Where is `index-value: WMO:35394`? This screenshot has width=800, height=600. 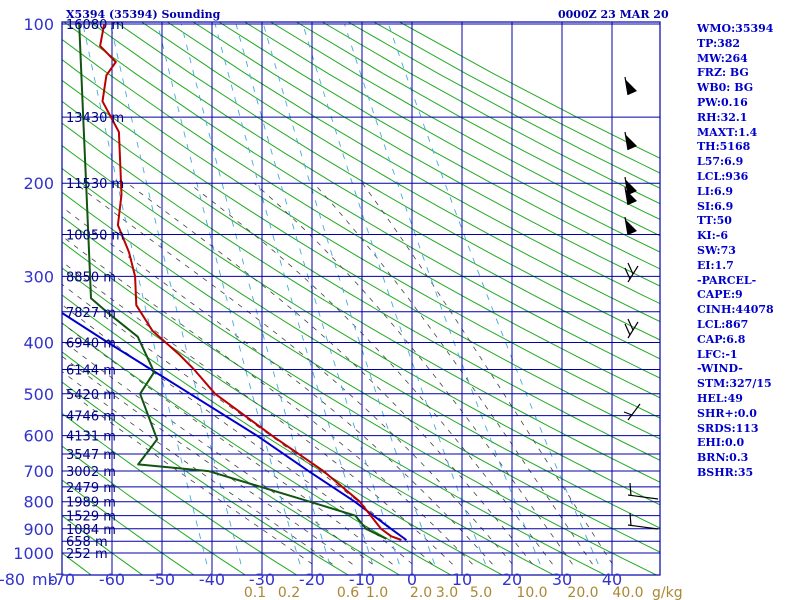
index-value: WMO:35394 is located at coordinates (735, 28).